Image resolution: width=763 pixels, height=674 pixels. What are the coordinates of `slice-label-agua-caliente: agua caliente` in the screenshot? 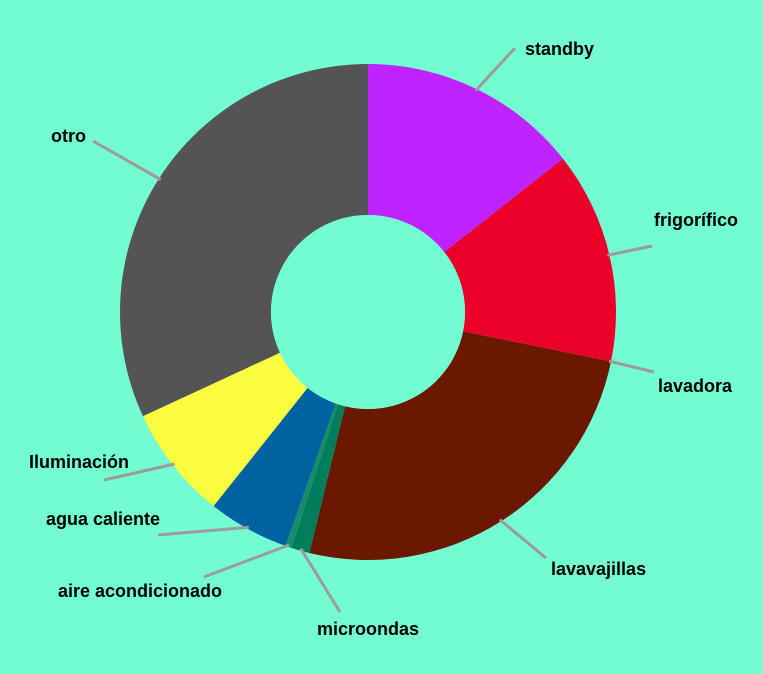 It's located at (103, 519).